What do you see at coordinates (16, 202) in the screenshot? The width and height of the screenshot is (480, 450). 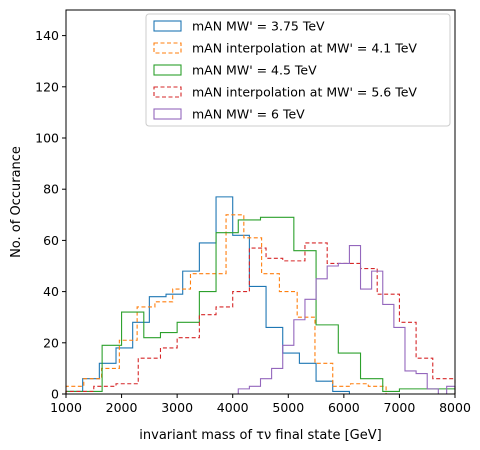 I see `y-axis-label: No. of Occurance` at bounding box center [16, 202].